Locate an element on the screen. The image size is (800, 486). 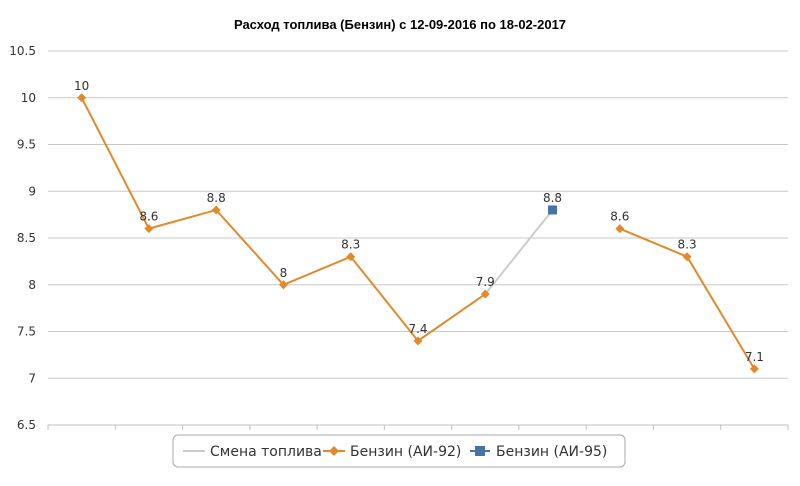
y-tick-label: 10.5 is located at coordinates (22, 51).